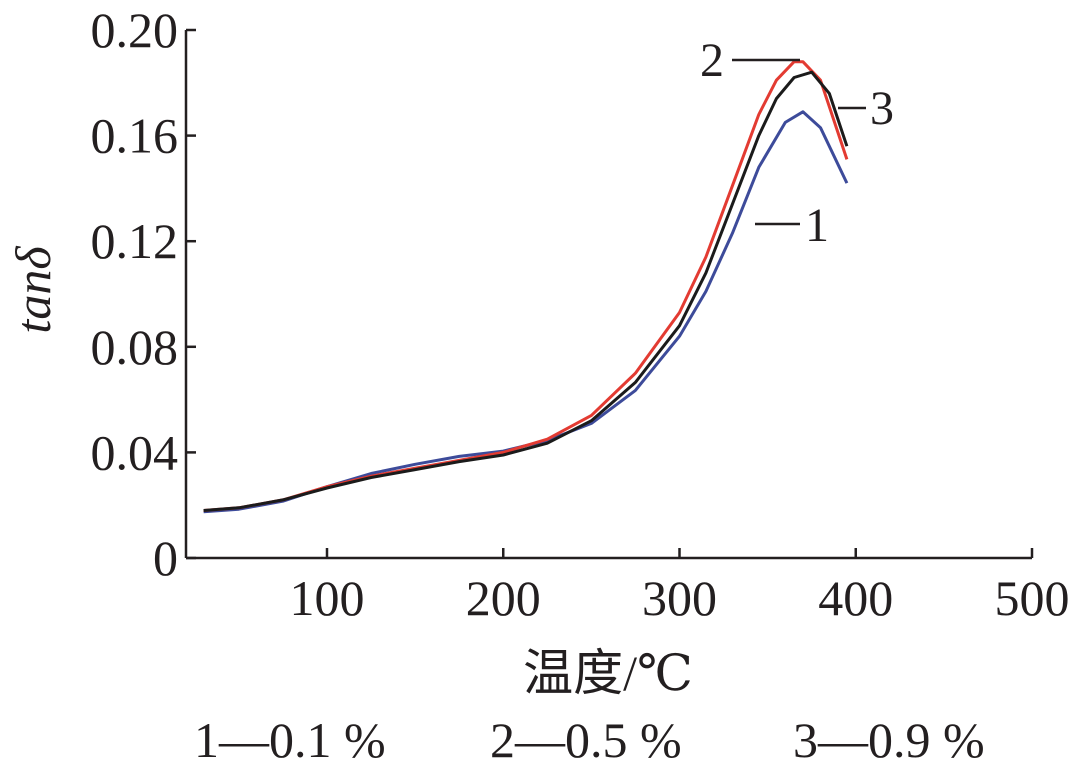 Image resolution: width=1078 pixels, height=762 pixels. I want to click on curve-annotations: 1 2 3, so click(797, 143).